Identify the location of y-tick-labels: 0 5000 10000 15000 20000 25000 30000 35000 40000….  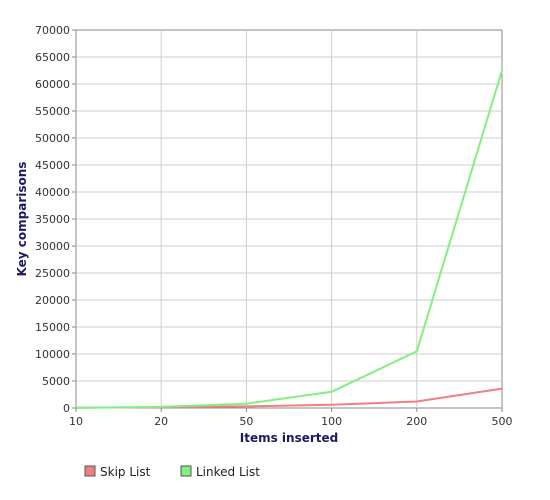
(55, 219).